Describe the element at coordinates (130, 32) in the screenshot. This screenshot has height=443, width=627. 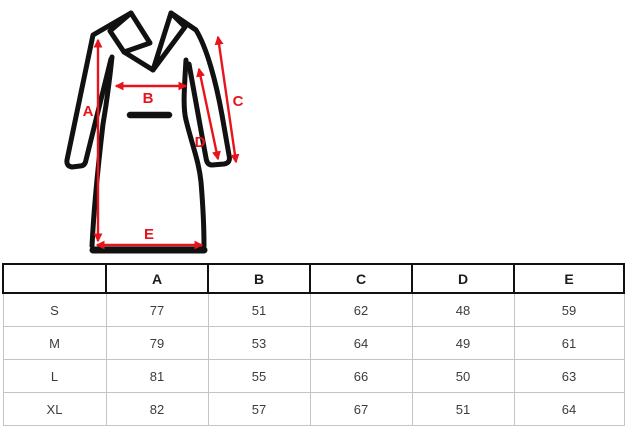
I see `dress-left-lapel` at that location.